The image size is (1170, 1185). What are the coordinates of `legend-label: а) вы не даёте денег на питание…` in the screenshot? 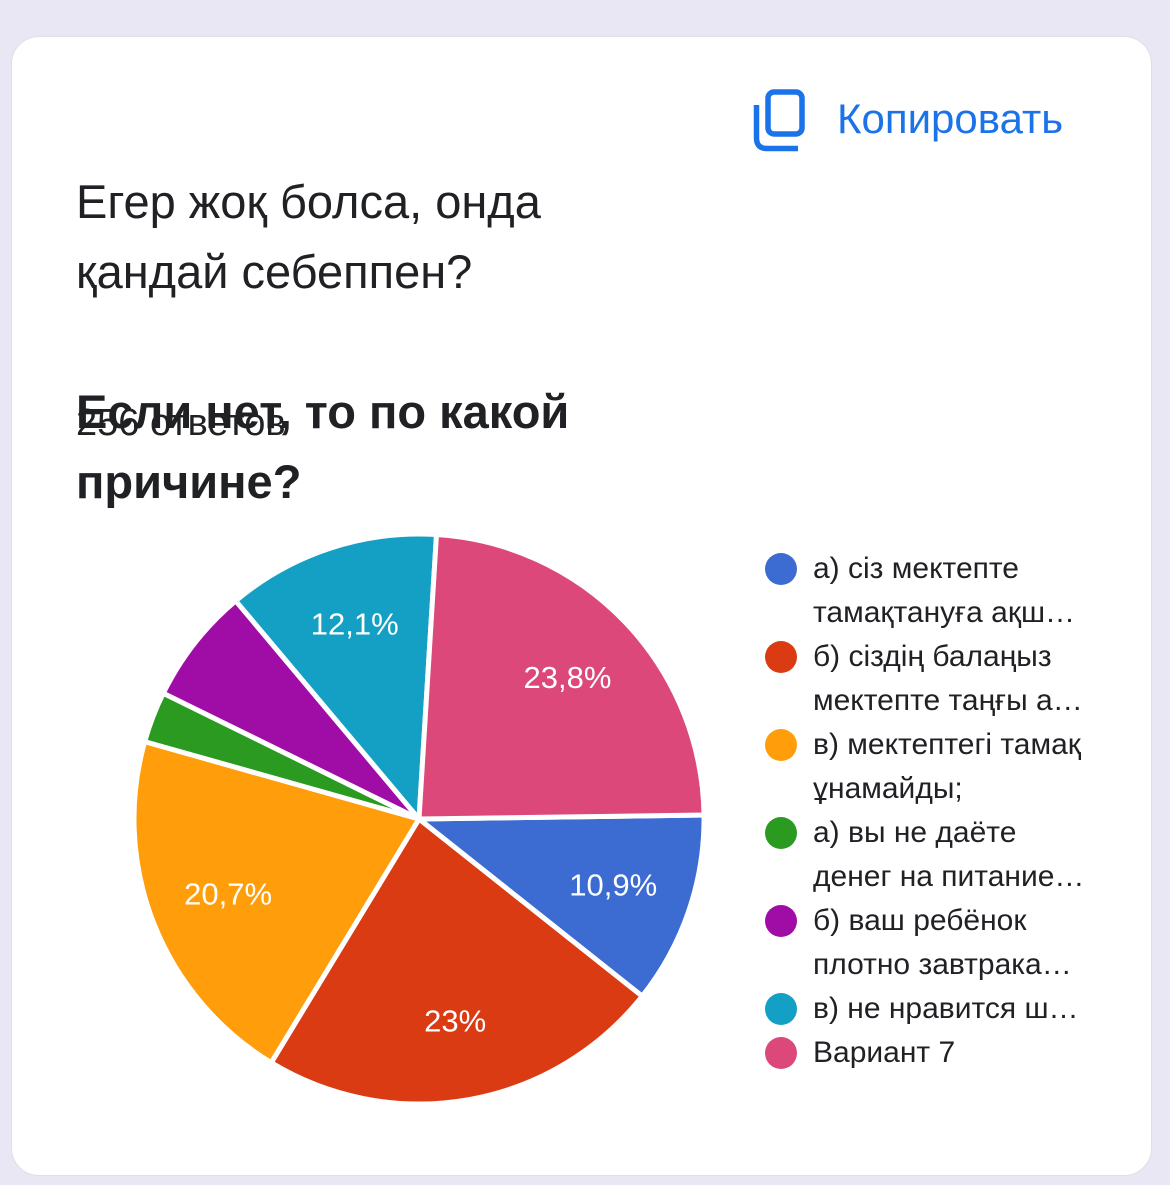 It's located at (949, 854).